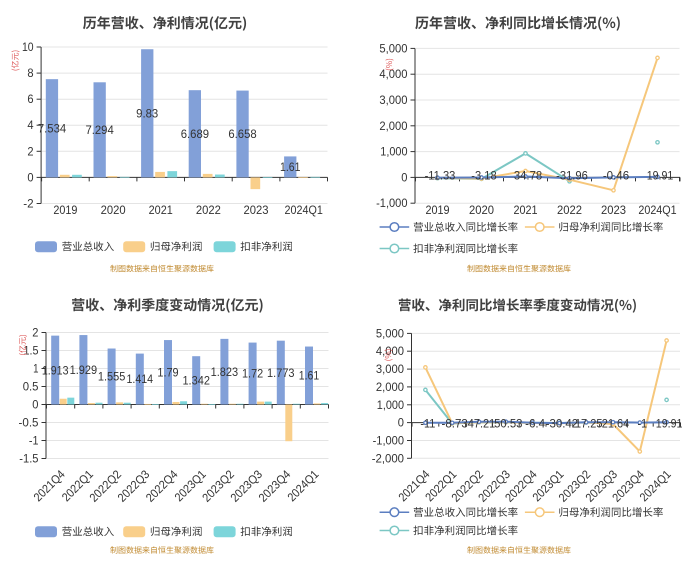  What do you see at coordinates (388, 458) in the screenshot?
I see `svg-text: -2,000` at bounding box center [388, 458].